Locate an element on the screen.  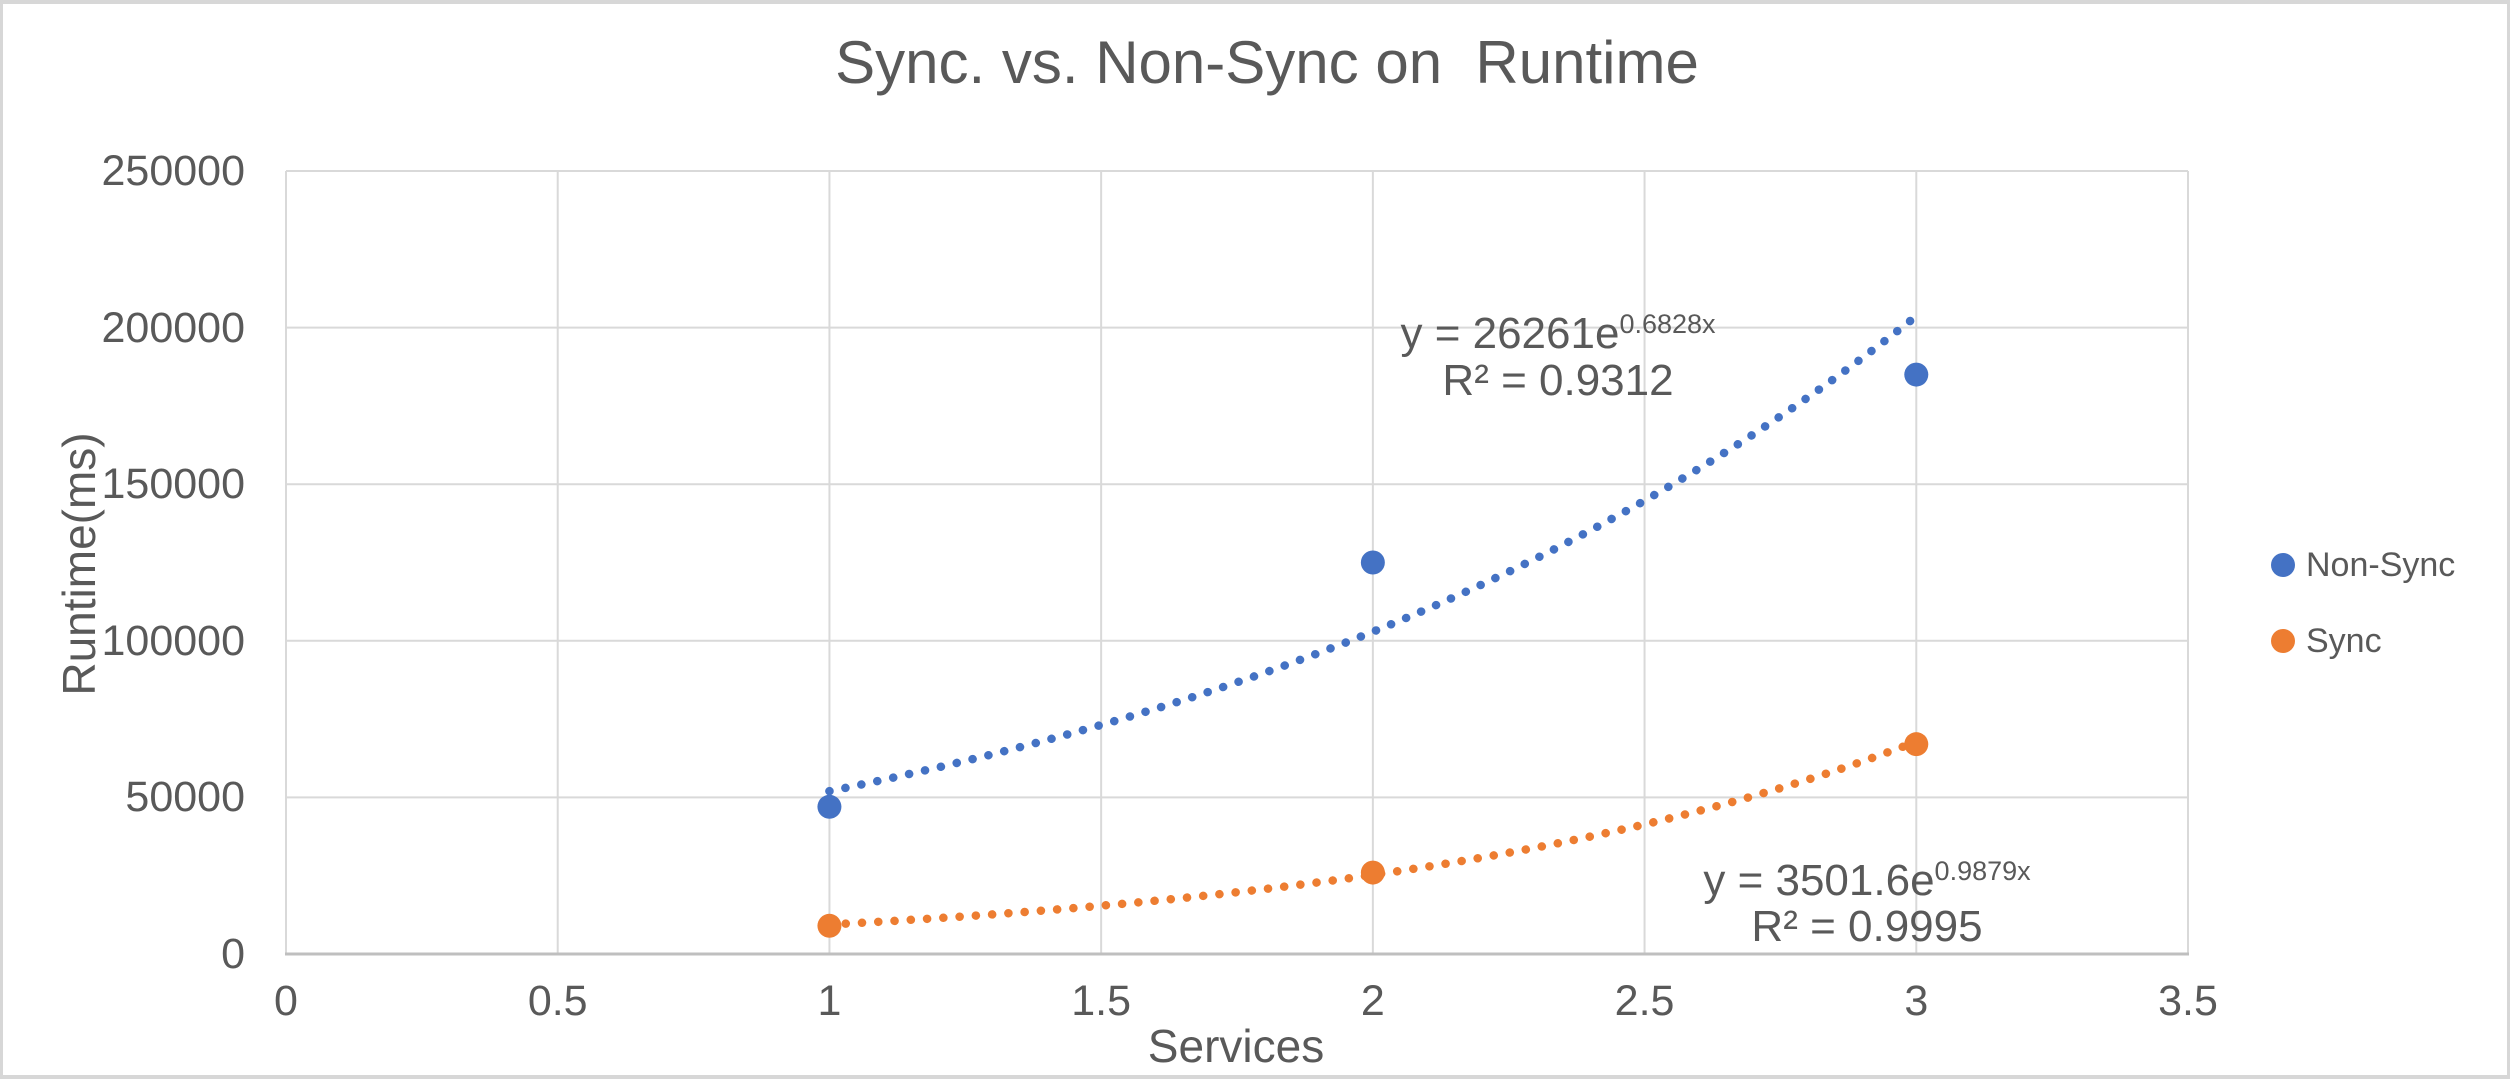
trendline-label-sync: y = 3501.6e0.9879x R² = 0.9995 is located at coordinates (1867, 904).